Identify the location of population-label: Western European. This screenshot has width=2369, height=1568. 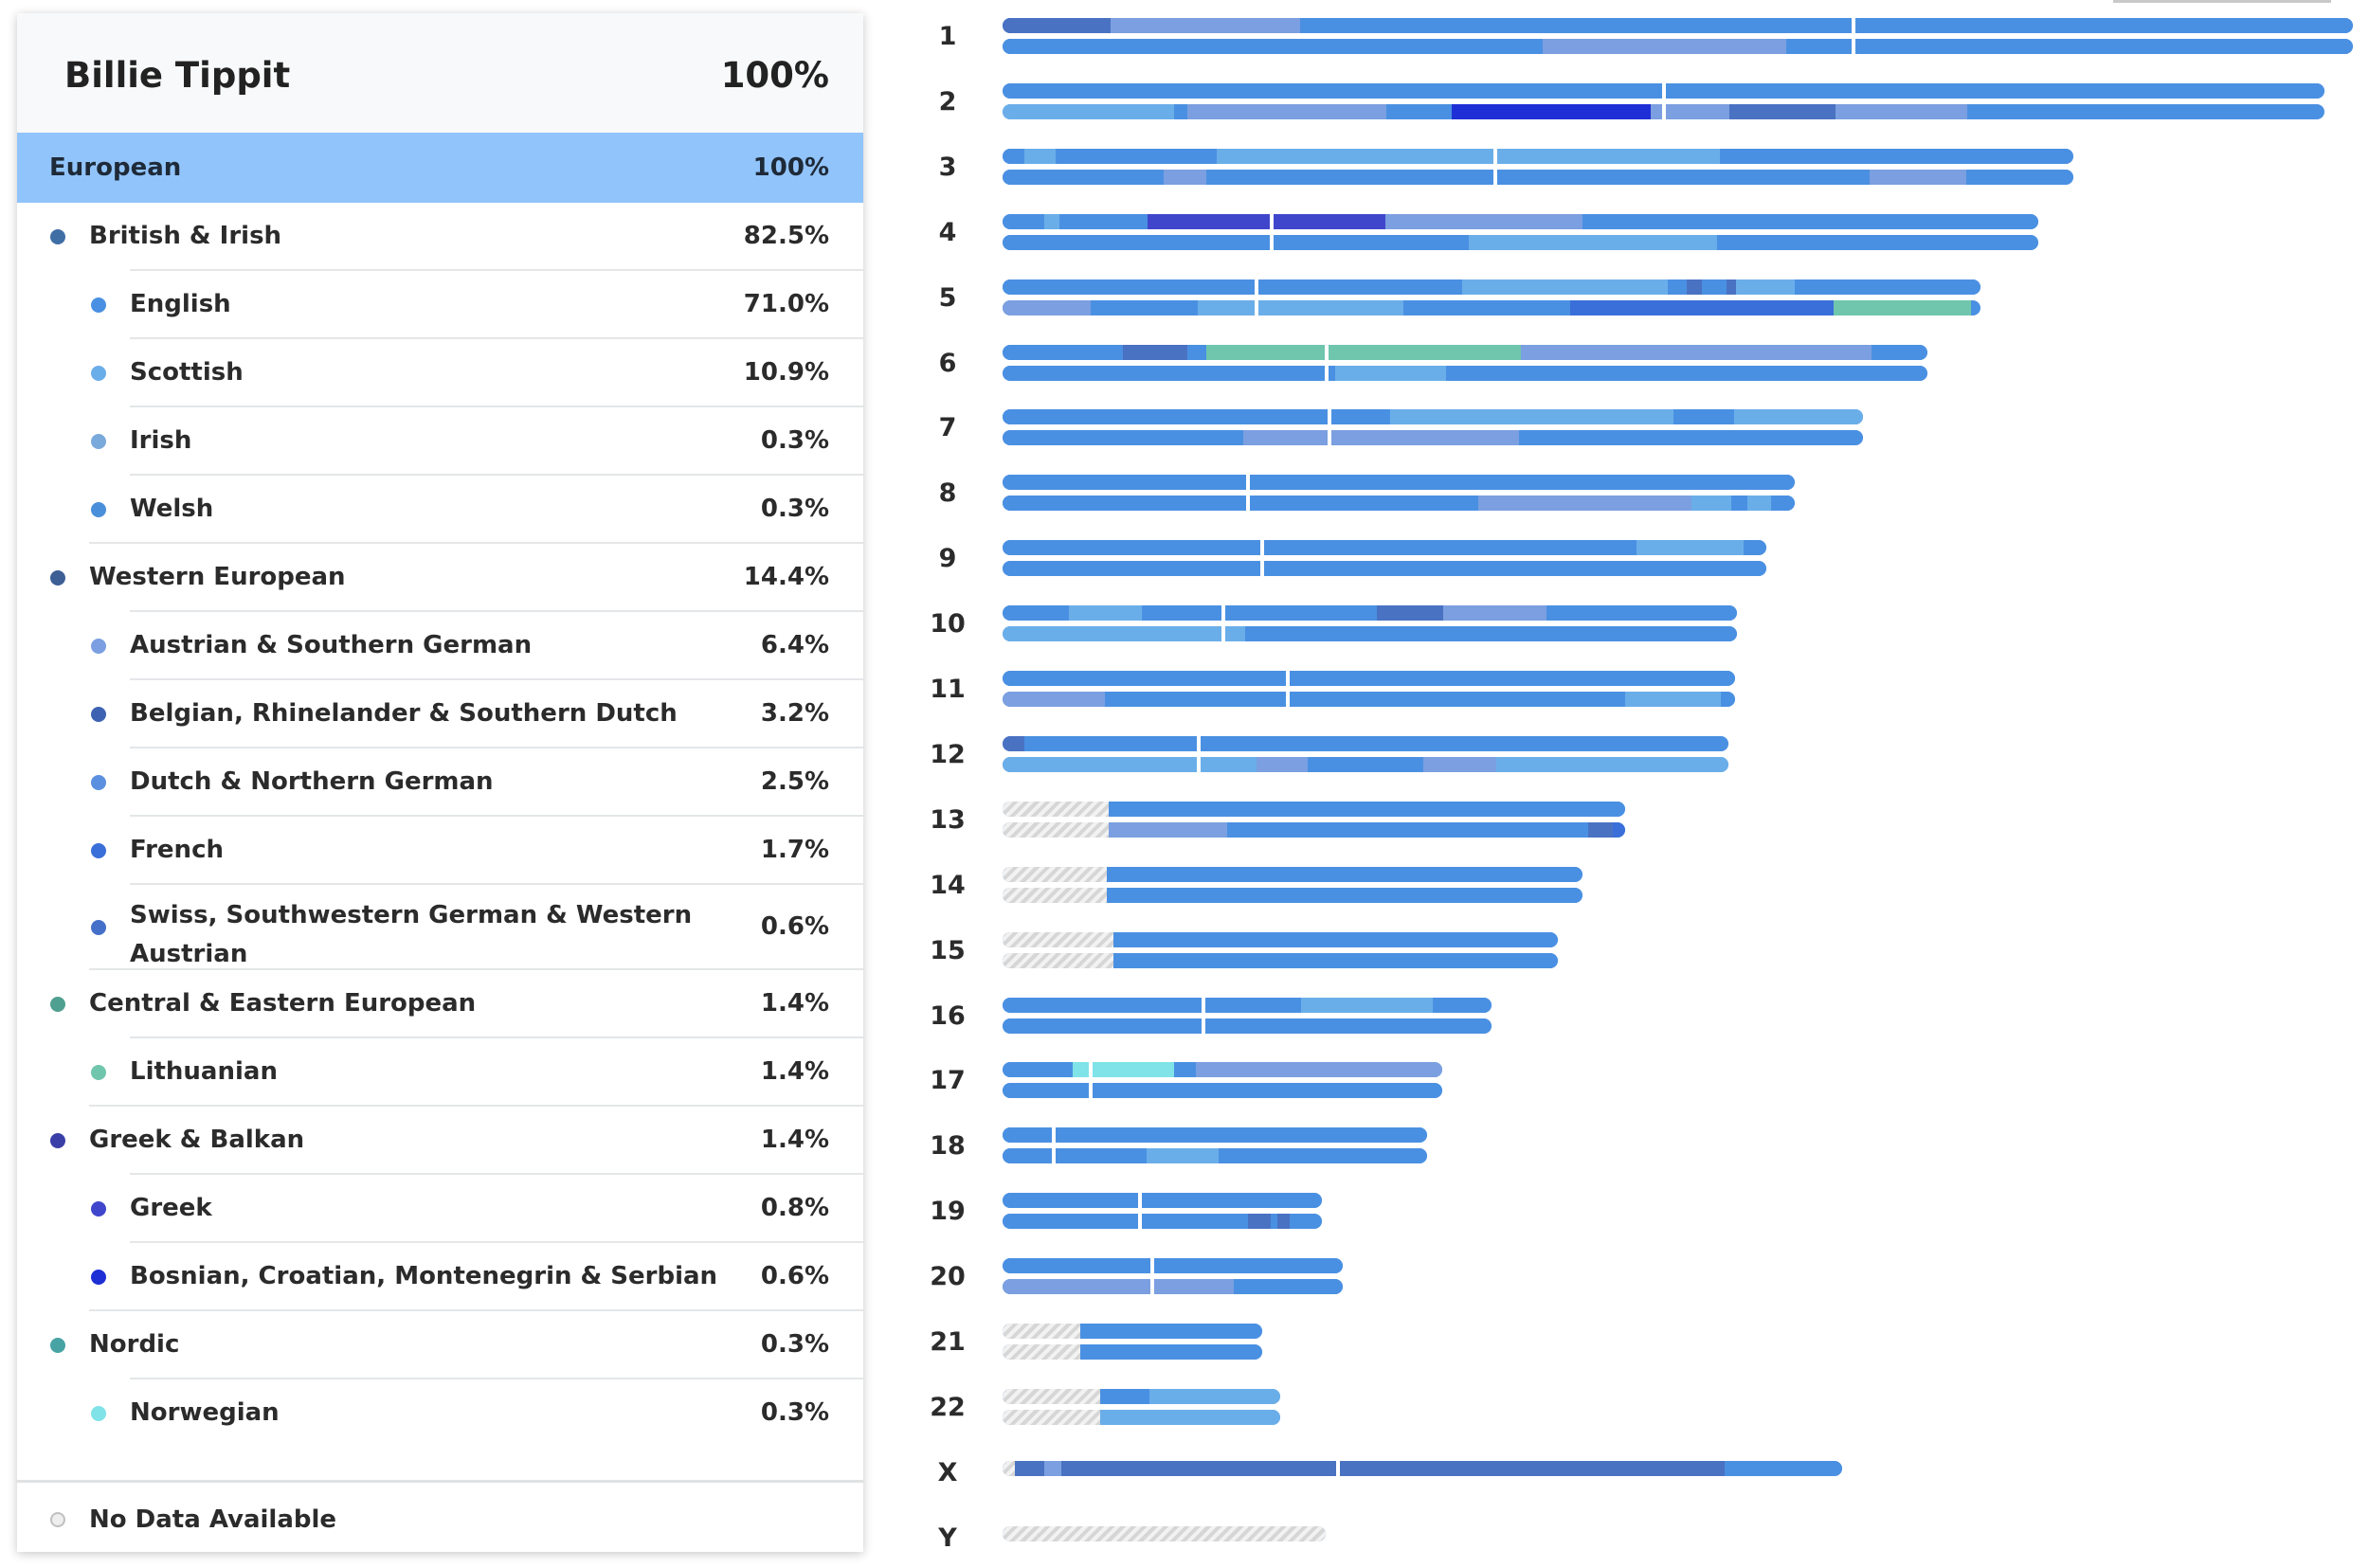
(217, 577).